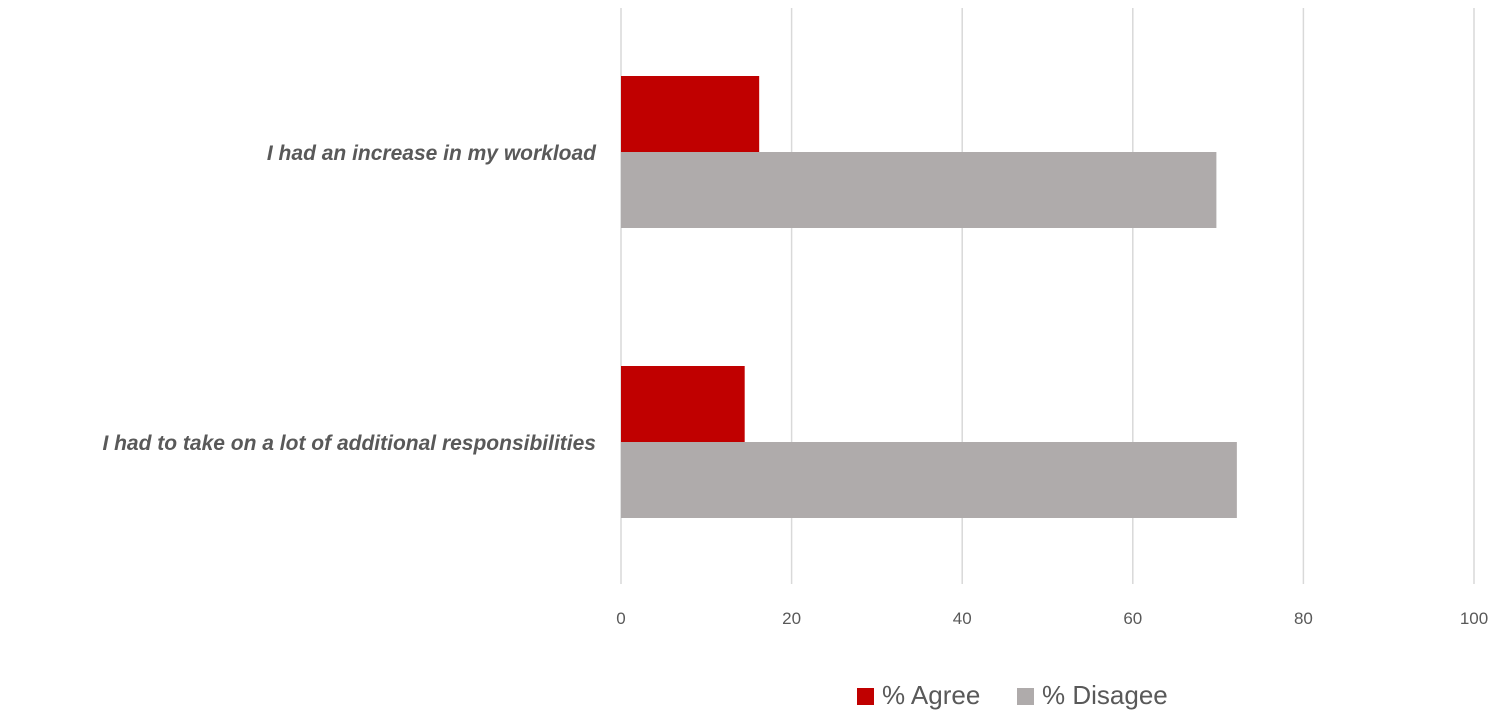 This screenshot has height=722, width=1504. What do you see at coordinates (1132, 618) in the screenshot?
I see `x-tick-label: 60` at bounding box center [1132, 618].